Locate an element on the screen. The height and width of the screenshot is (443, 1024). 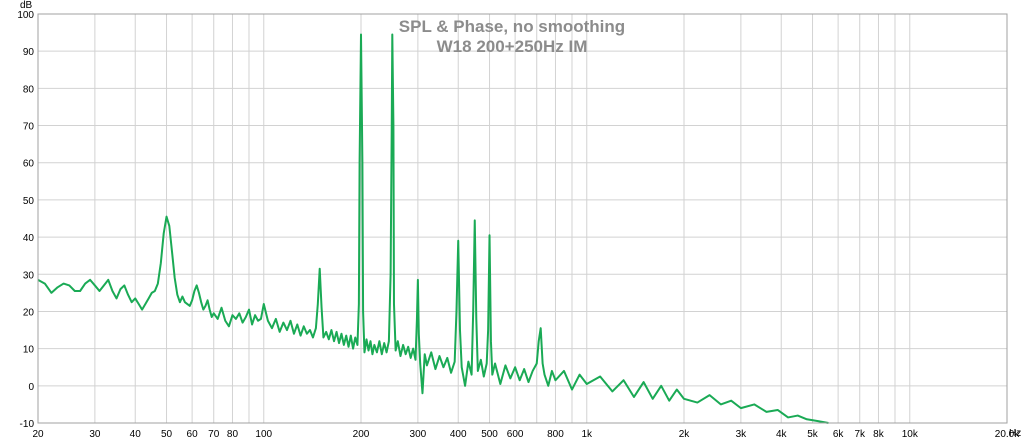
y-tick-label: 90 is located at coordinates (29, 52).